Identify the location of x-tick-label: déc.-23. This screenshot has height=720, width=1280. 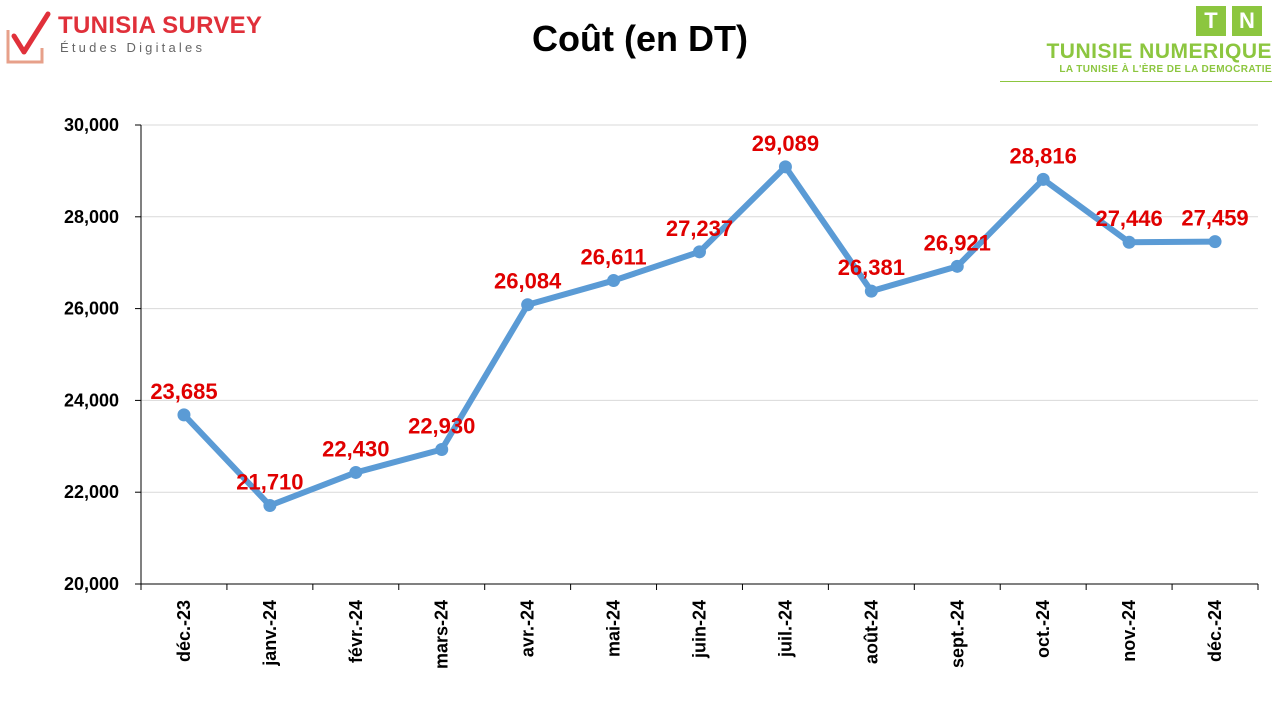
(184, 631).